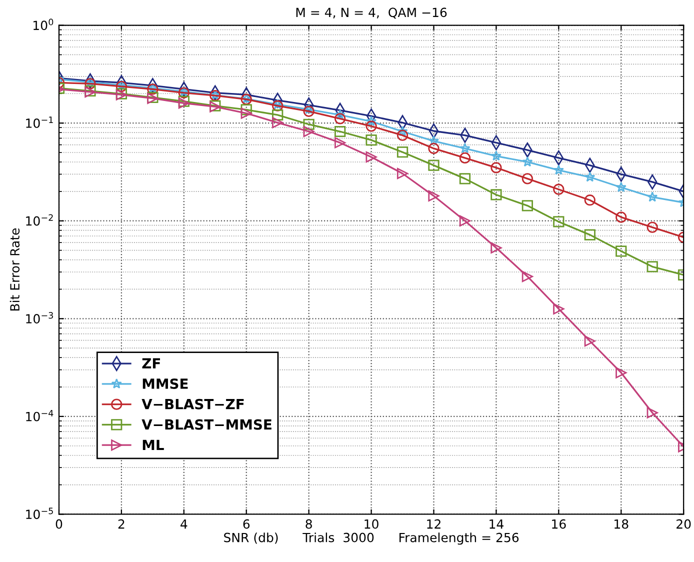  Describe the element at coordinates (39, 514) in the screenshot. I see `y-tick-label: 10$^{−5}$` at that location.